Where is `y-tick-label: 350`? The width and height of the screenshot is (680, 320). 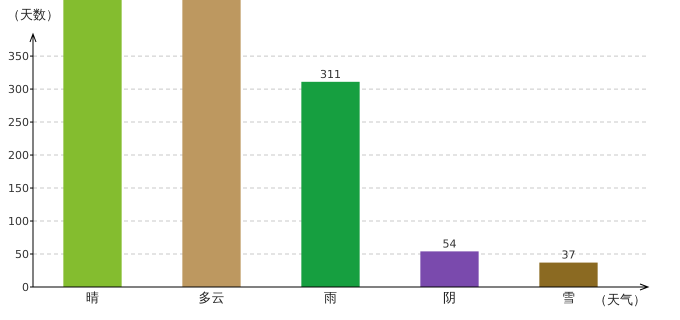
y-tick-label: 350 is located at coordinates (18, 57).